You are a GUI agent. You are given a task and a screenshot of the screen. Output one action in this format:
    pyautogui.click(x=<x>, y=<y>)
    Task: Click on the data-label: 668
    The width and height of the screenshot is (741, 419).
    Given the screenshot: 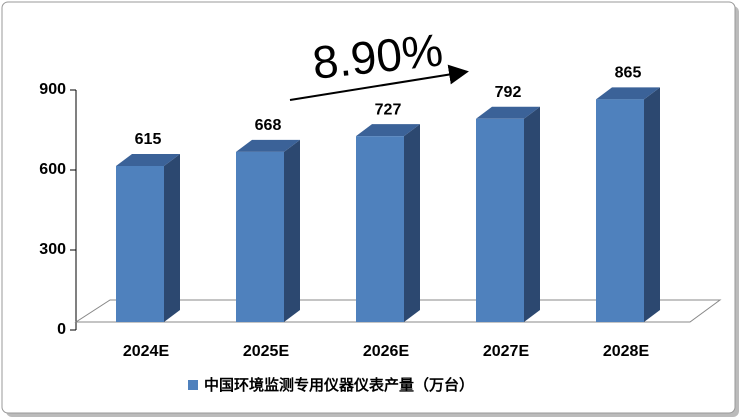 What is the action you would take?
    pyautogui.click(x=268, y=125)
    